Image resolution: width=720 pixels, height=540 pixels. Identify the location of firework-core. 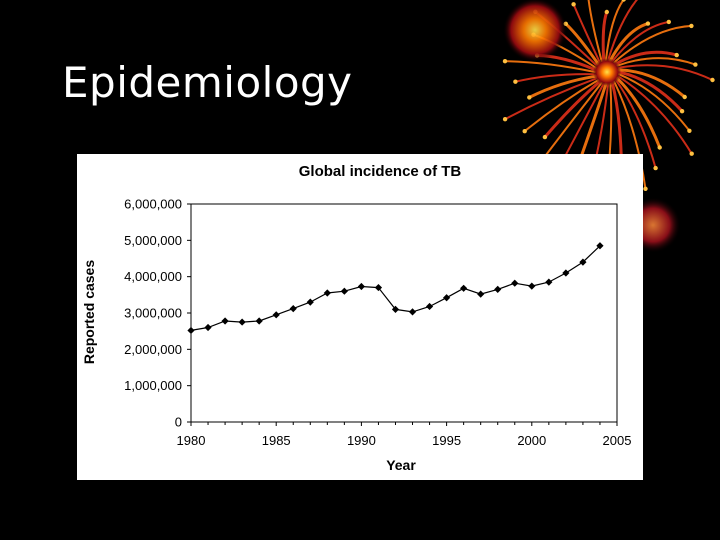
(607, 72).